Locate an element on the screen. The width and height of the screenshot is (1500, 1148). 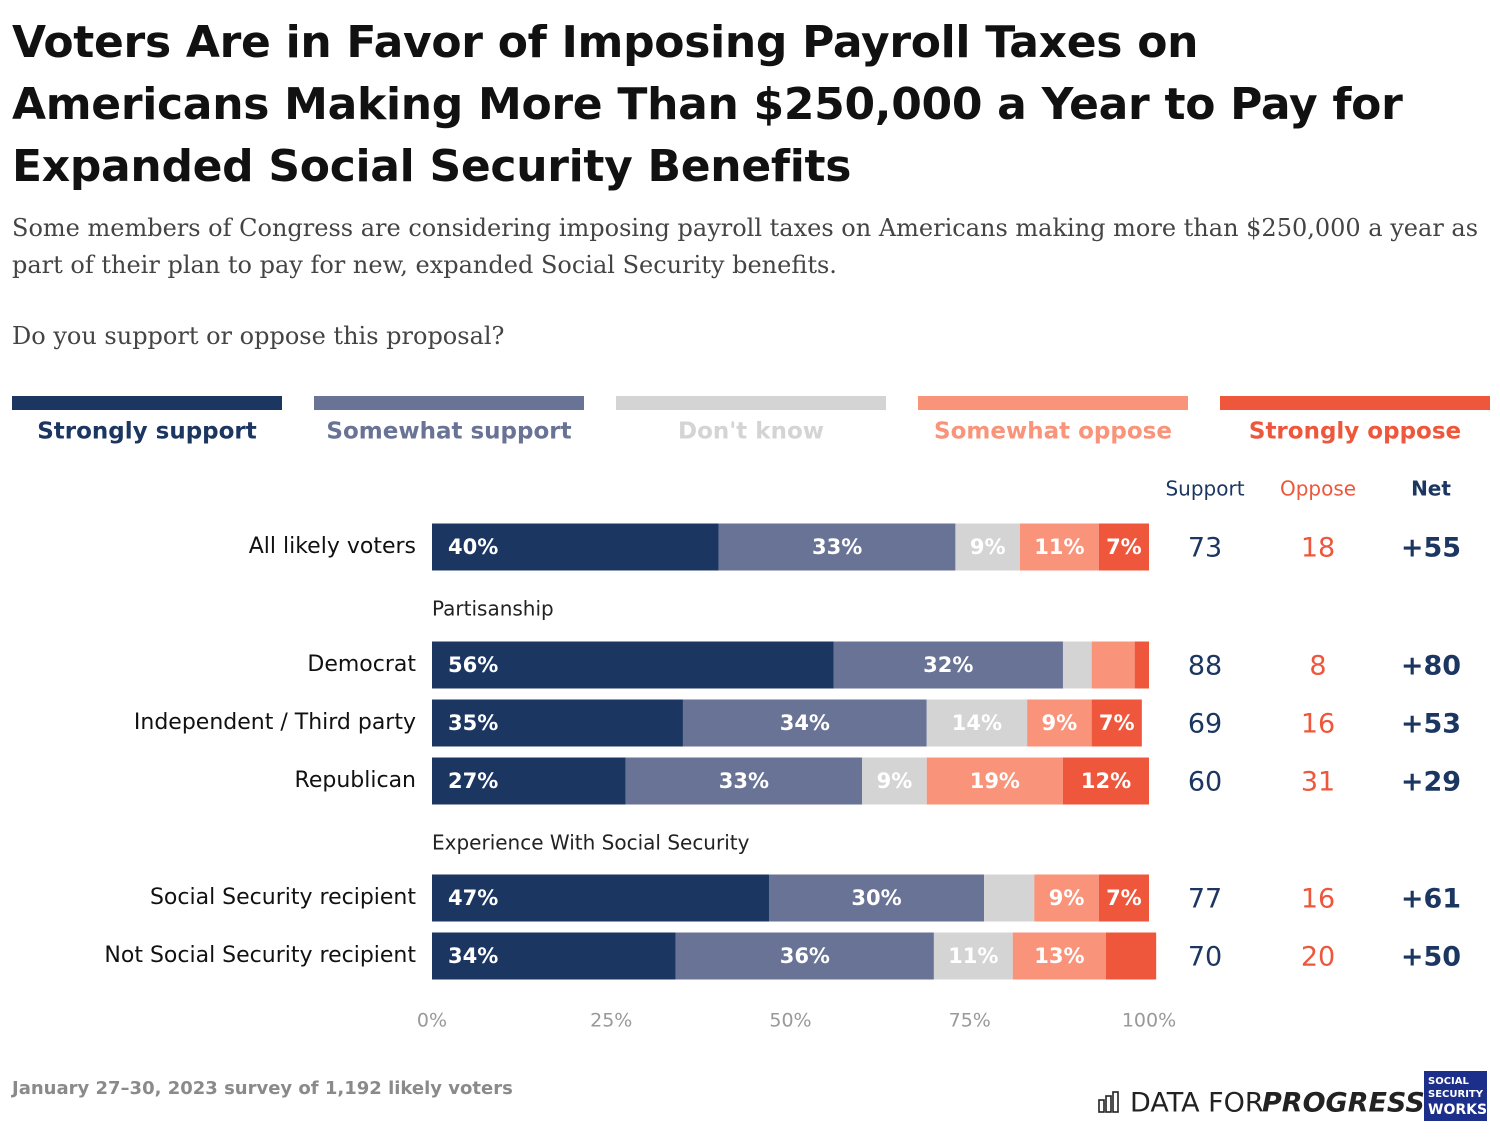
dfp-logo: DATA FOR is located at coordinates (1197, 1103).